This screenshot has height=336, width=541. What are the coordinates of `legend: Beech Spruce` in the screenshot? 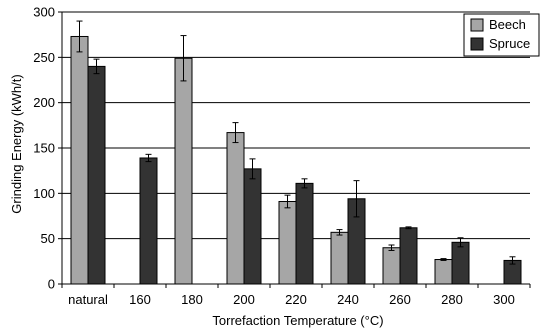 It's located at (501, 35).